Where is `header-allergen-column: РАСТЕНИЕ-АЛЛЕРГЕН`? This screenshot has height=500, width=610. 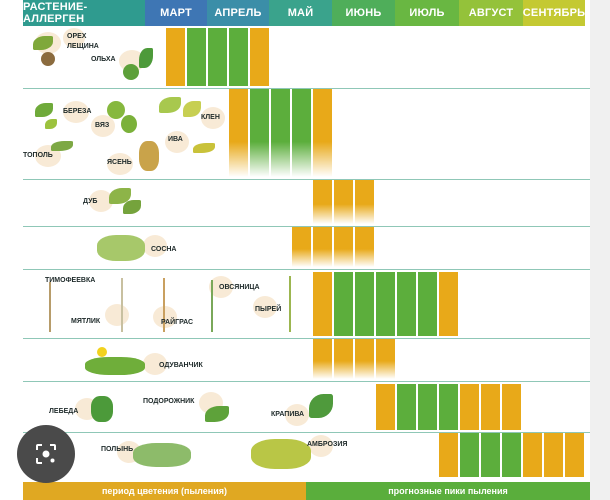
header-allergen-column: РАСТЕНИЕ-АЛЛЕРГЕН is located at coordinates (84, 13).